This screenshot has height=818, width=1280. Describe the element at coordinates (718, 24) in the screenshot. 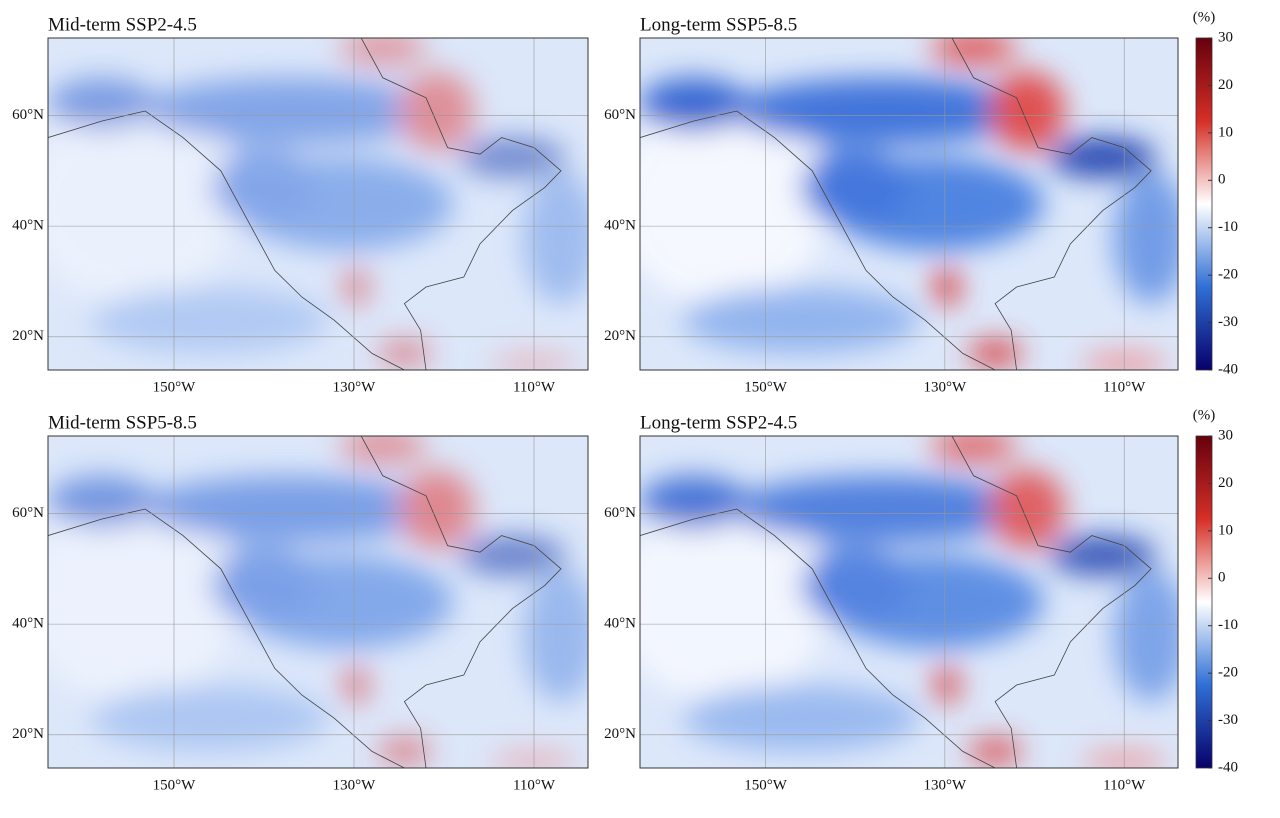

I see `panel-title: Long-term SSP5-8.5` at that location.